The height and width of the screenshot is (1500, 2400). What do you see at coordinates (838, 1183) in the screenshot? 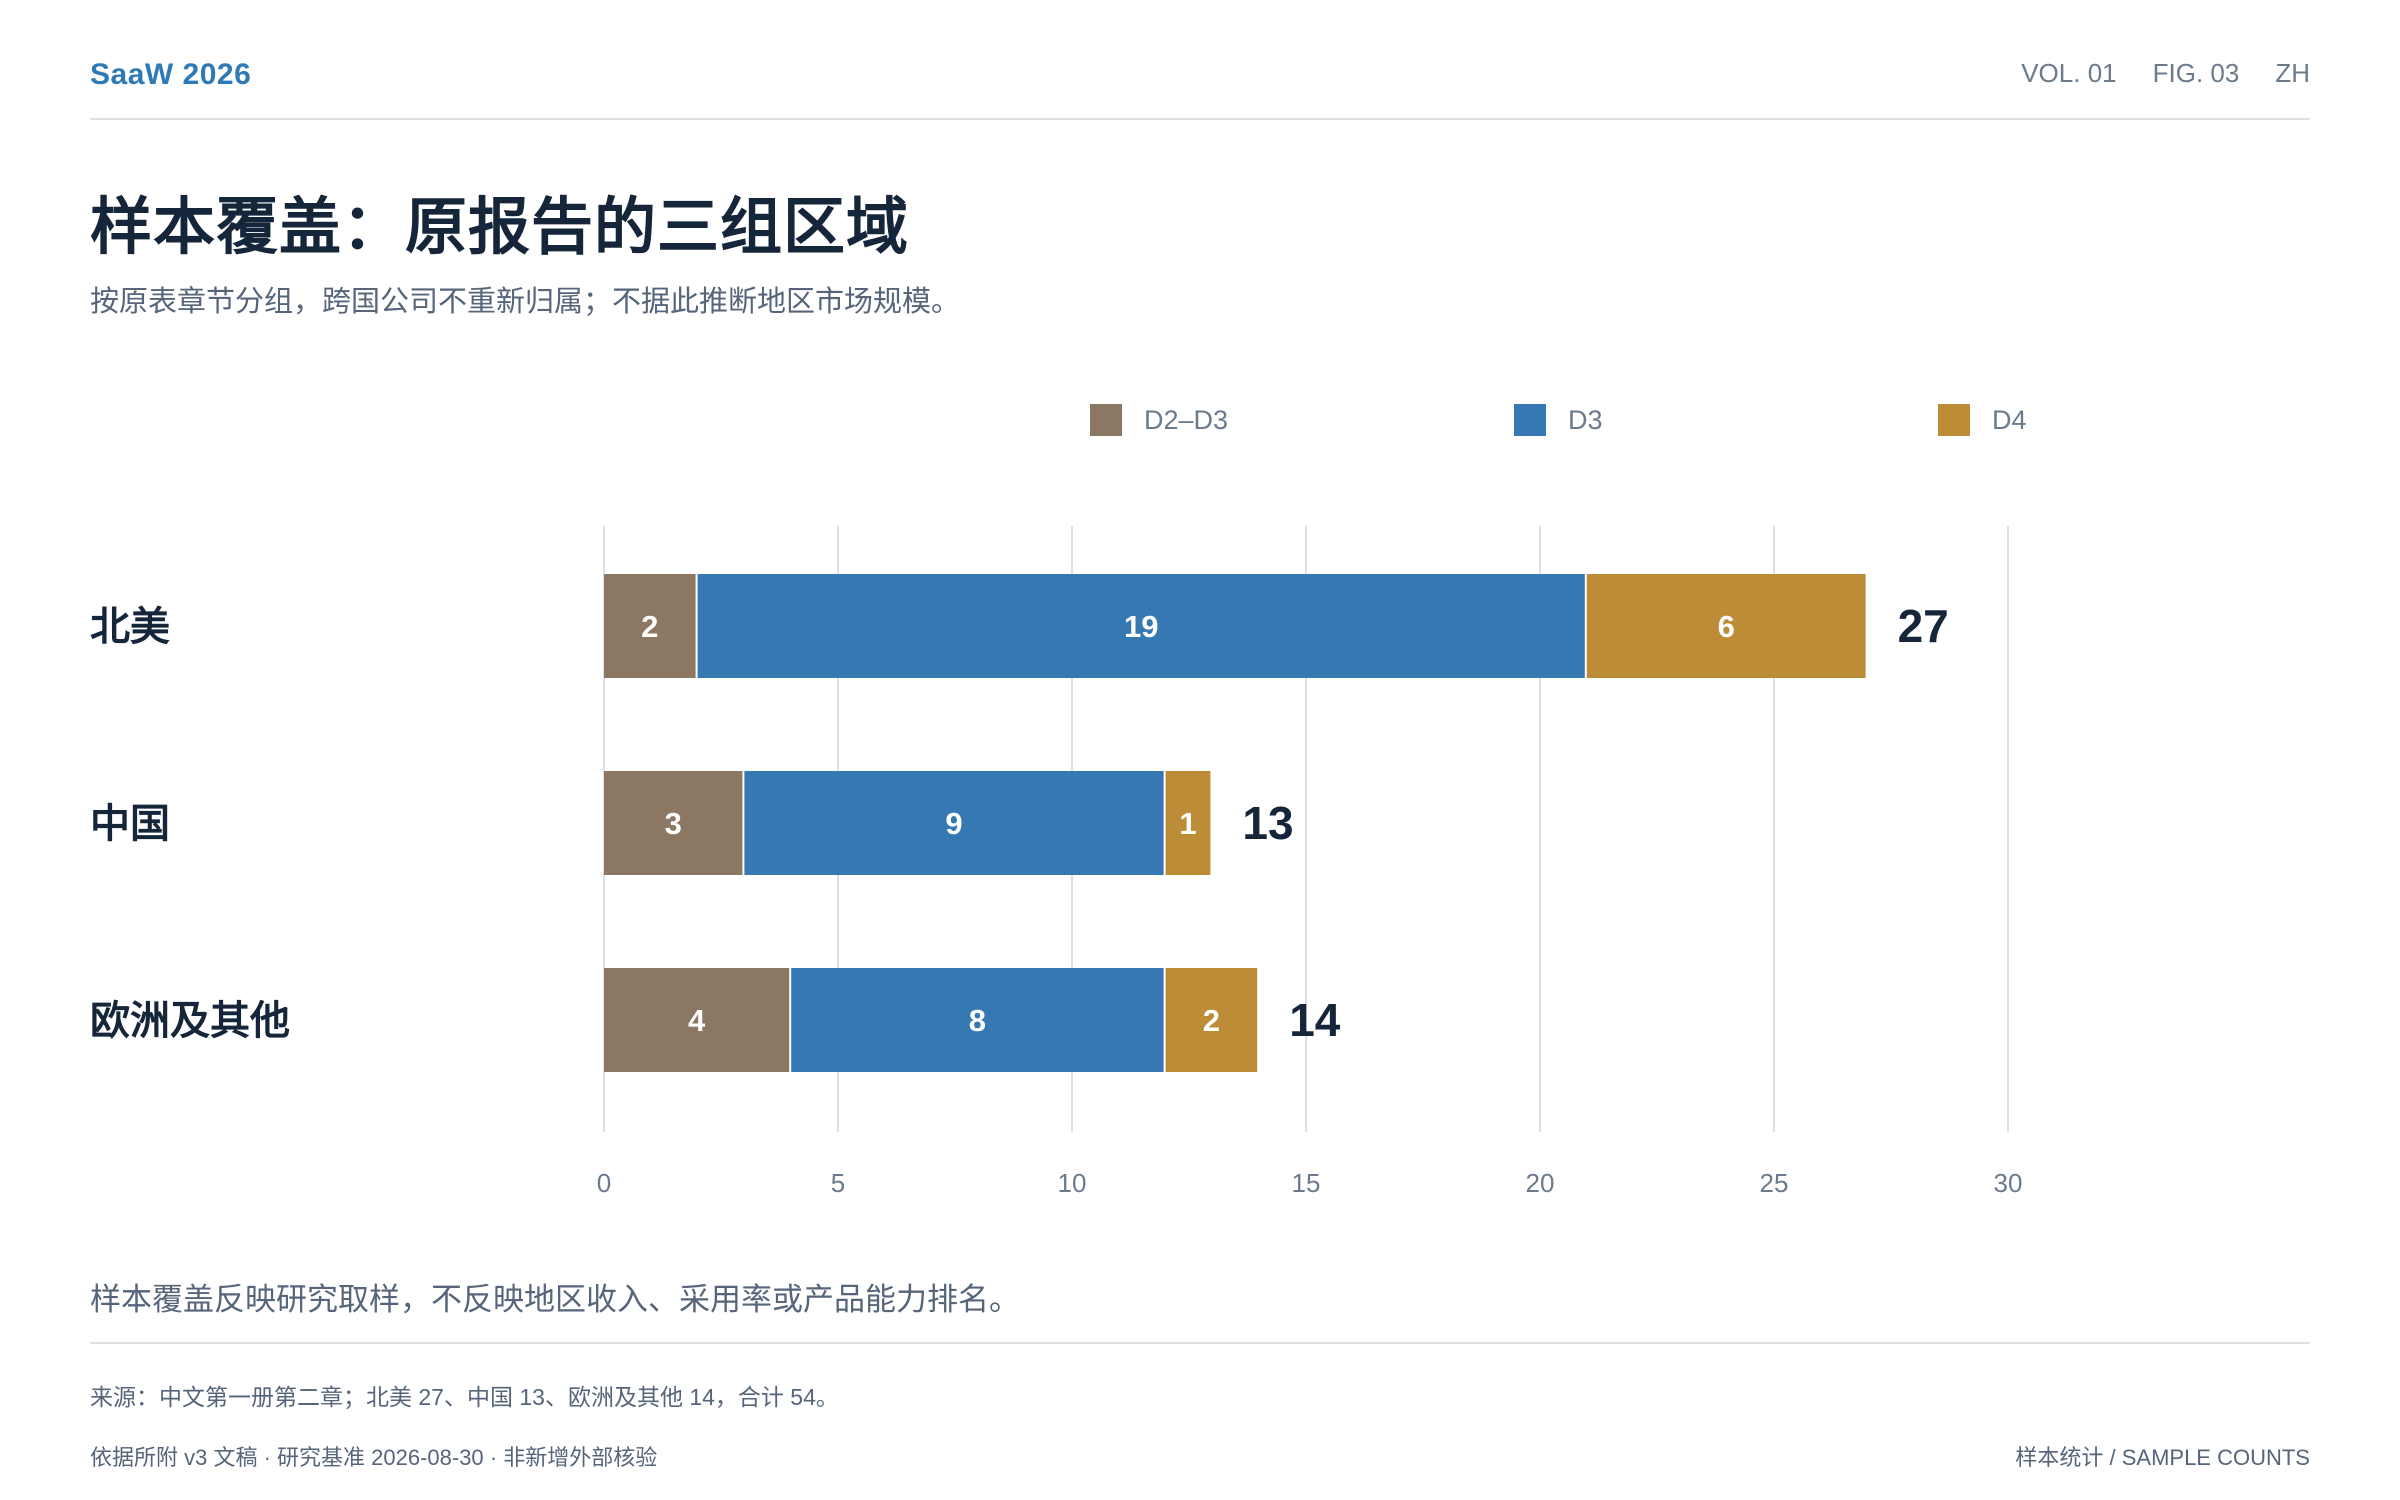
I see `x-tick-label: 5` at bounding box center [838, 1183].